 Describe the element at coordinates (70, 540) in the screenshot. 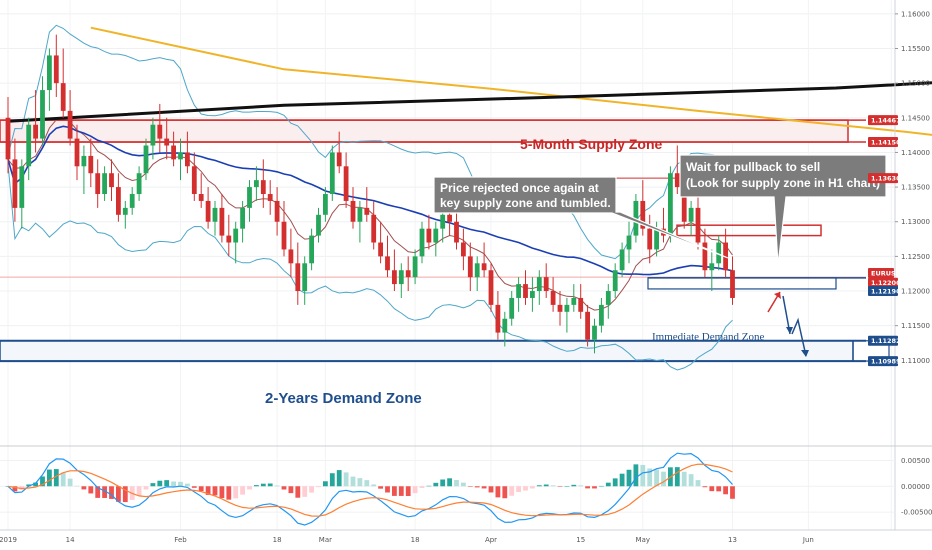

I see `date-tick-label: 14` at that location.